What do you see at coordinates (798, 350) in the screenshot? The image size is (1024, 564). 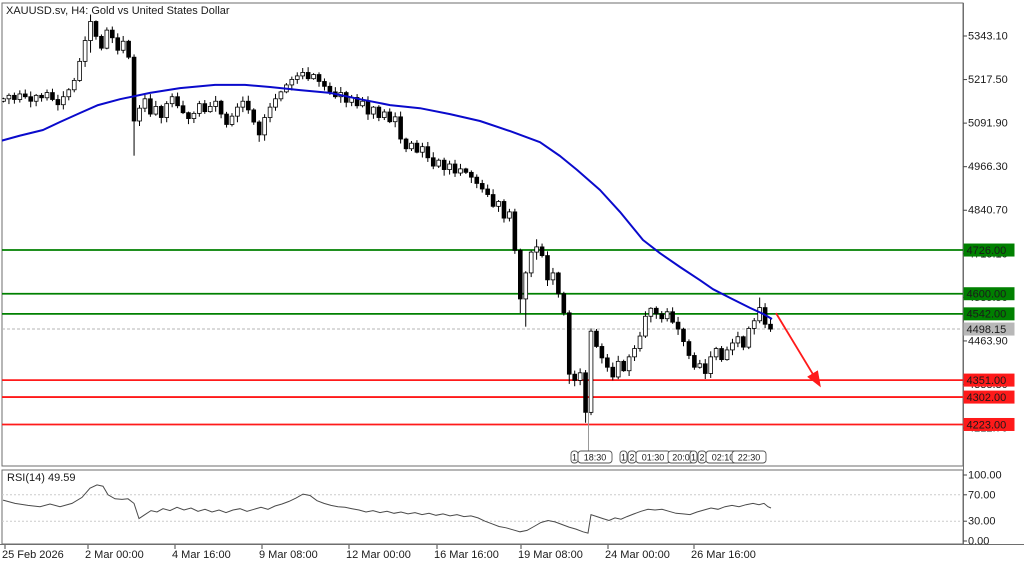 I see `trend-arrow` at bounding box center [798, 350].